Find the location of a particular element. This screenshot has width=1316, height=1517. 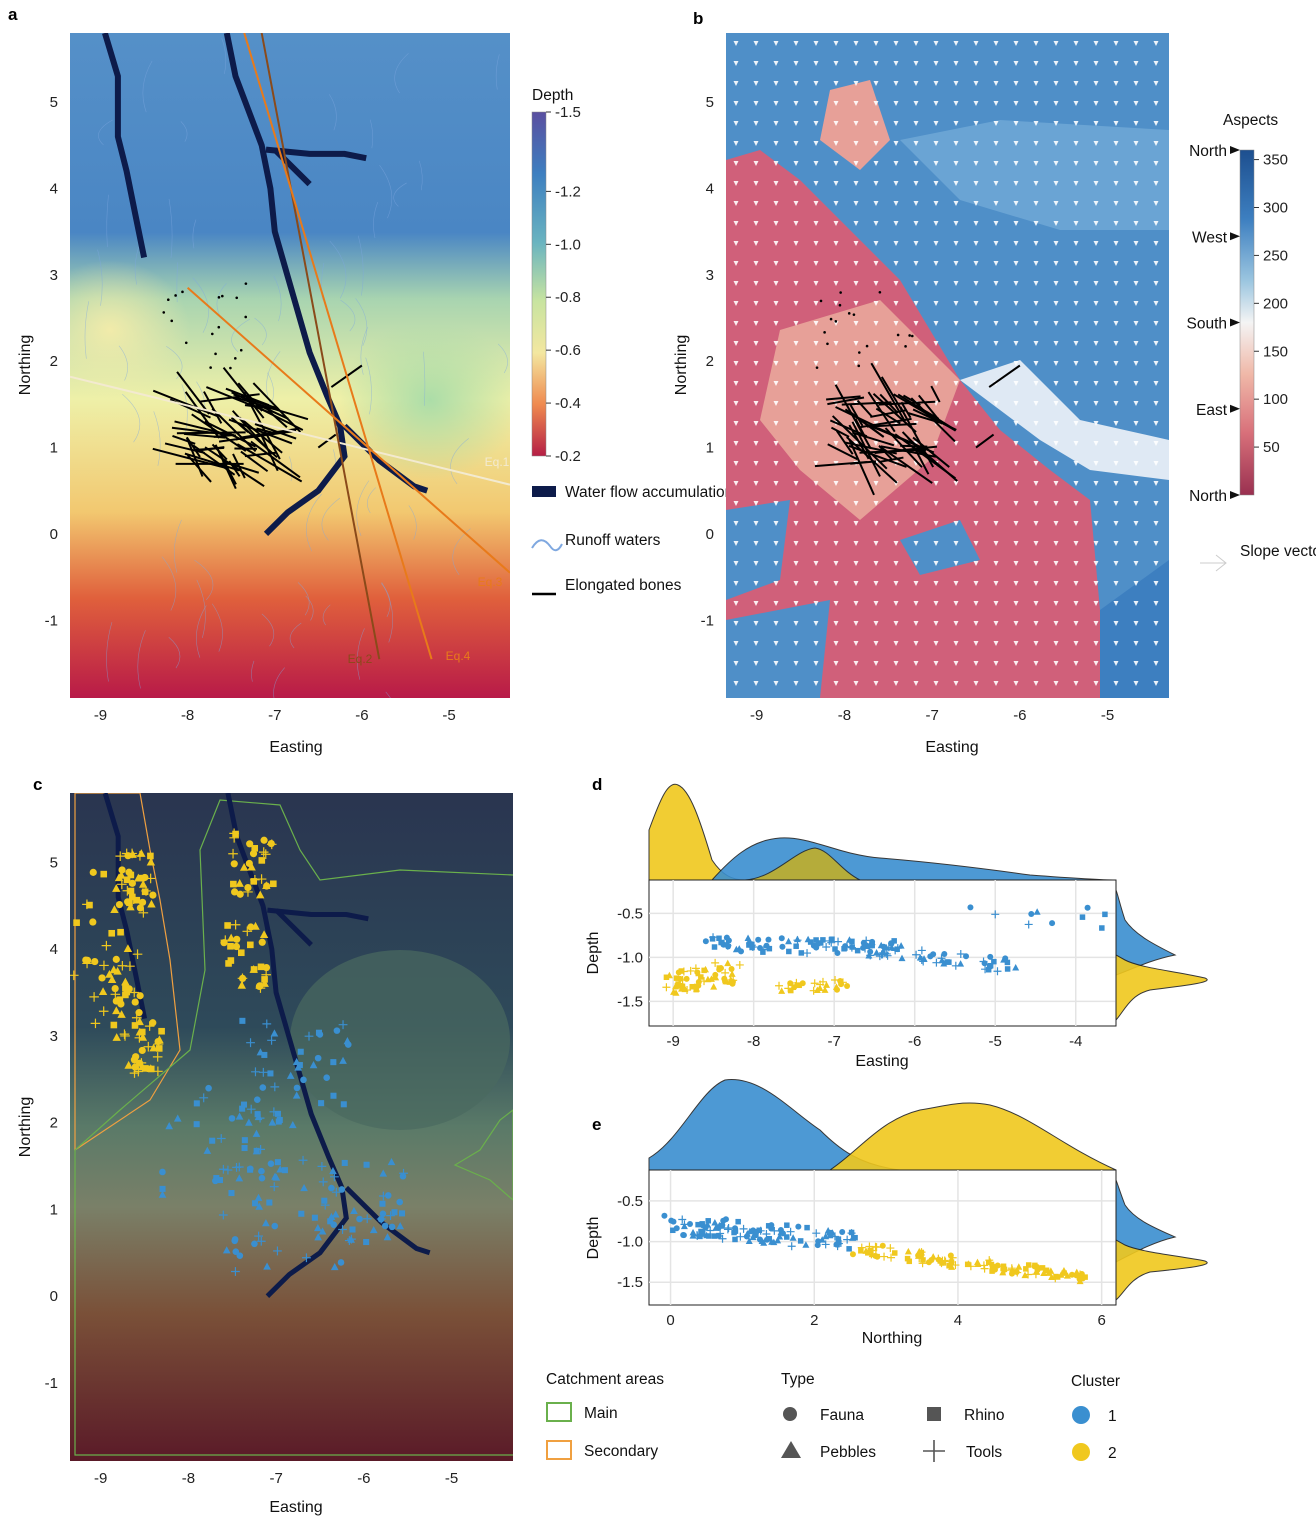

panel-a-ytick-label: 2 is located at coordinates (54, 361).